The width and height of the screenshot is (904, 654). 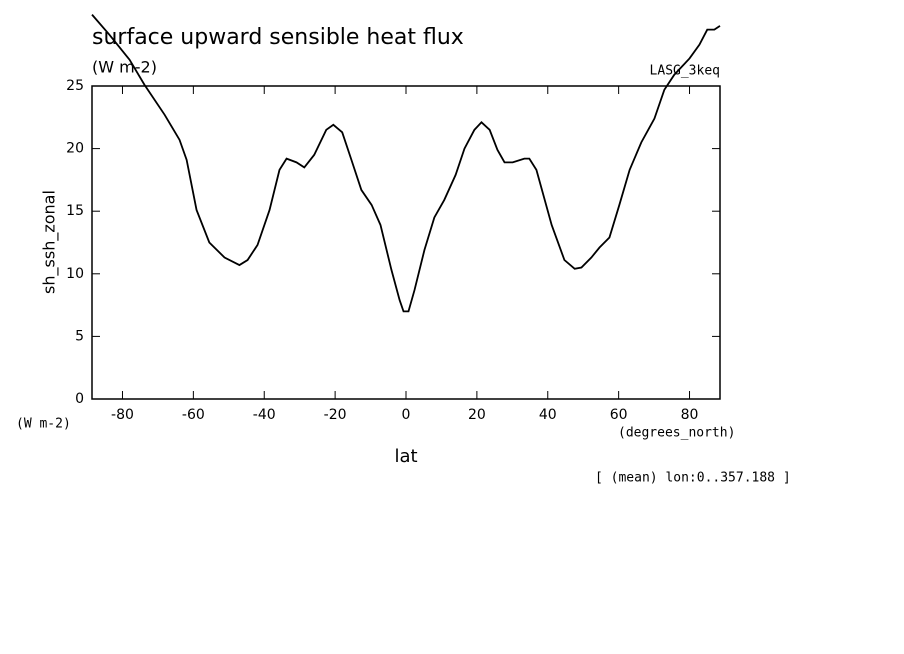 I want to click on subtitle: (W m-2), so click(x=124, y=67).